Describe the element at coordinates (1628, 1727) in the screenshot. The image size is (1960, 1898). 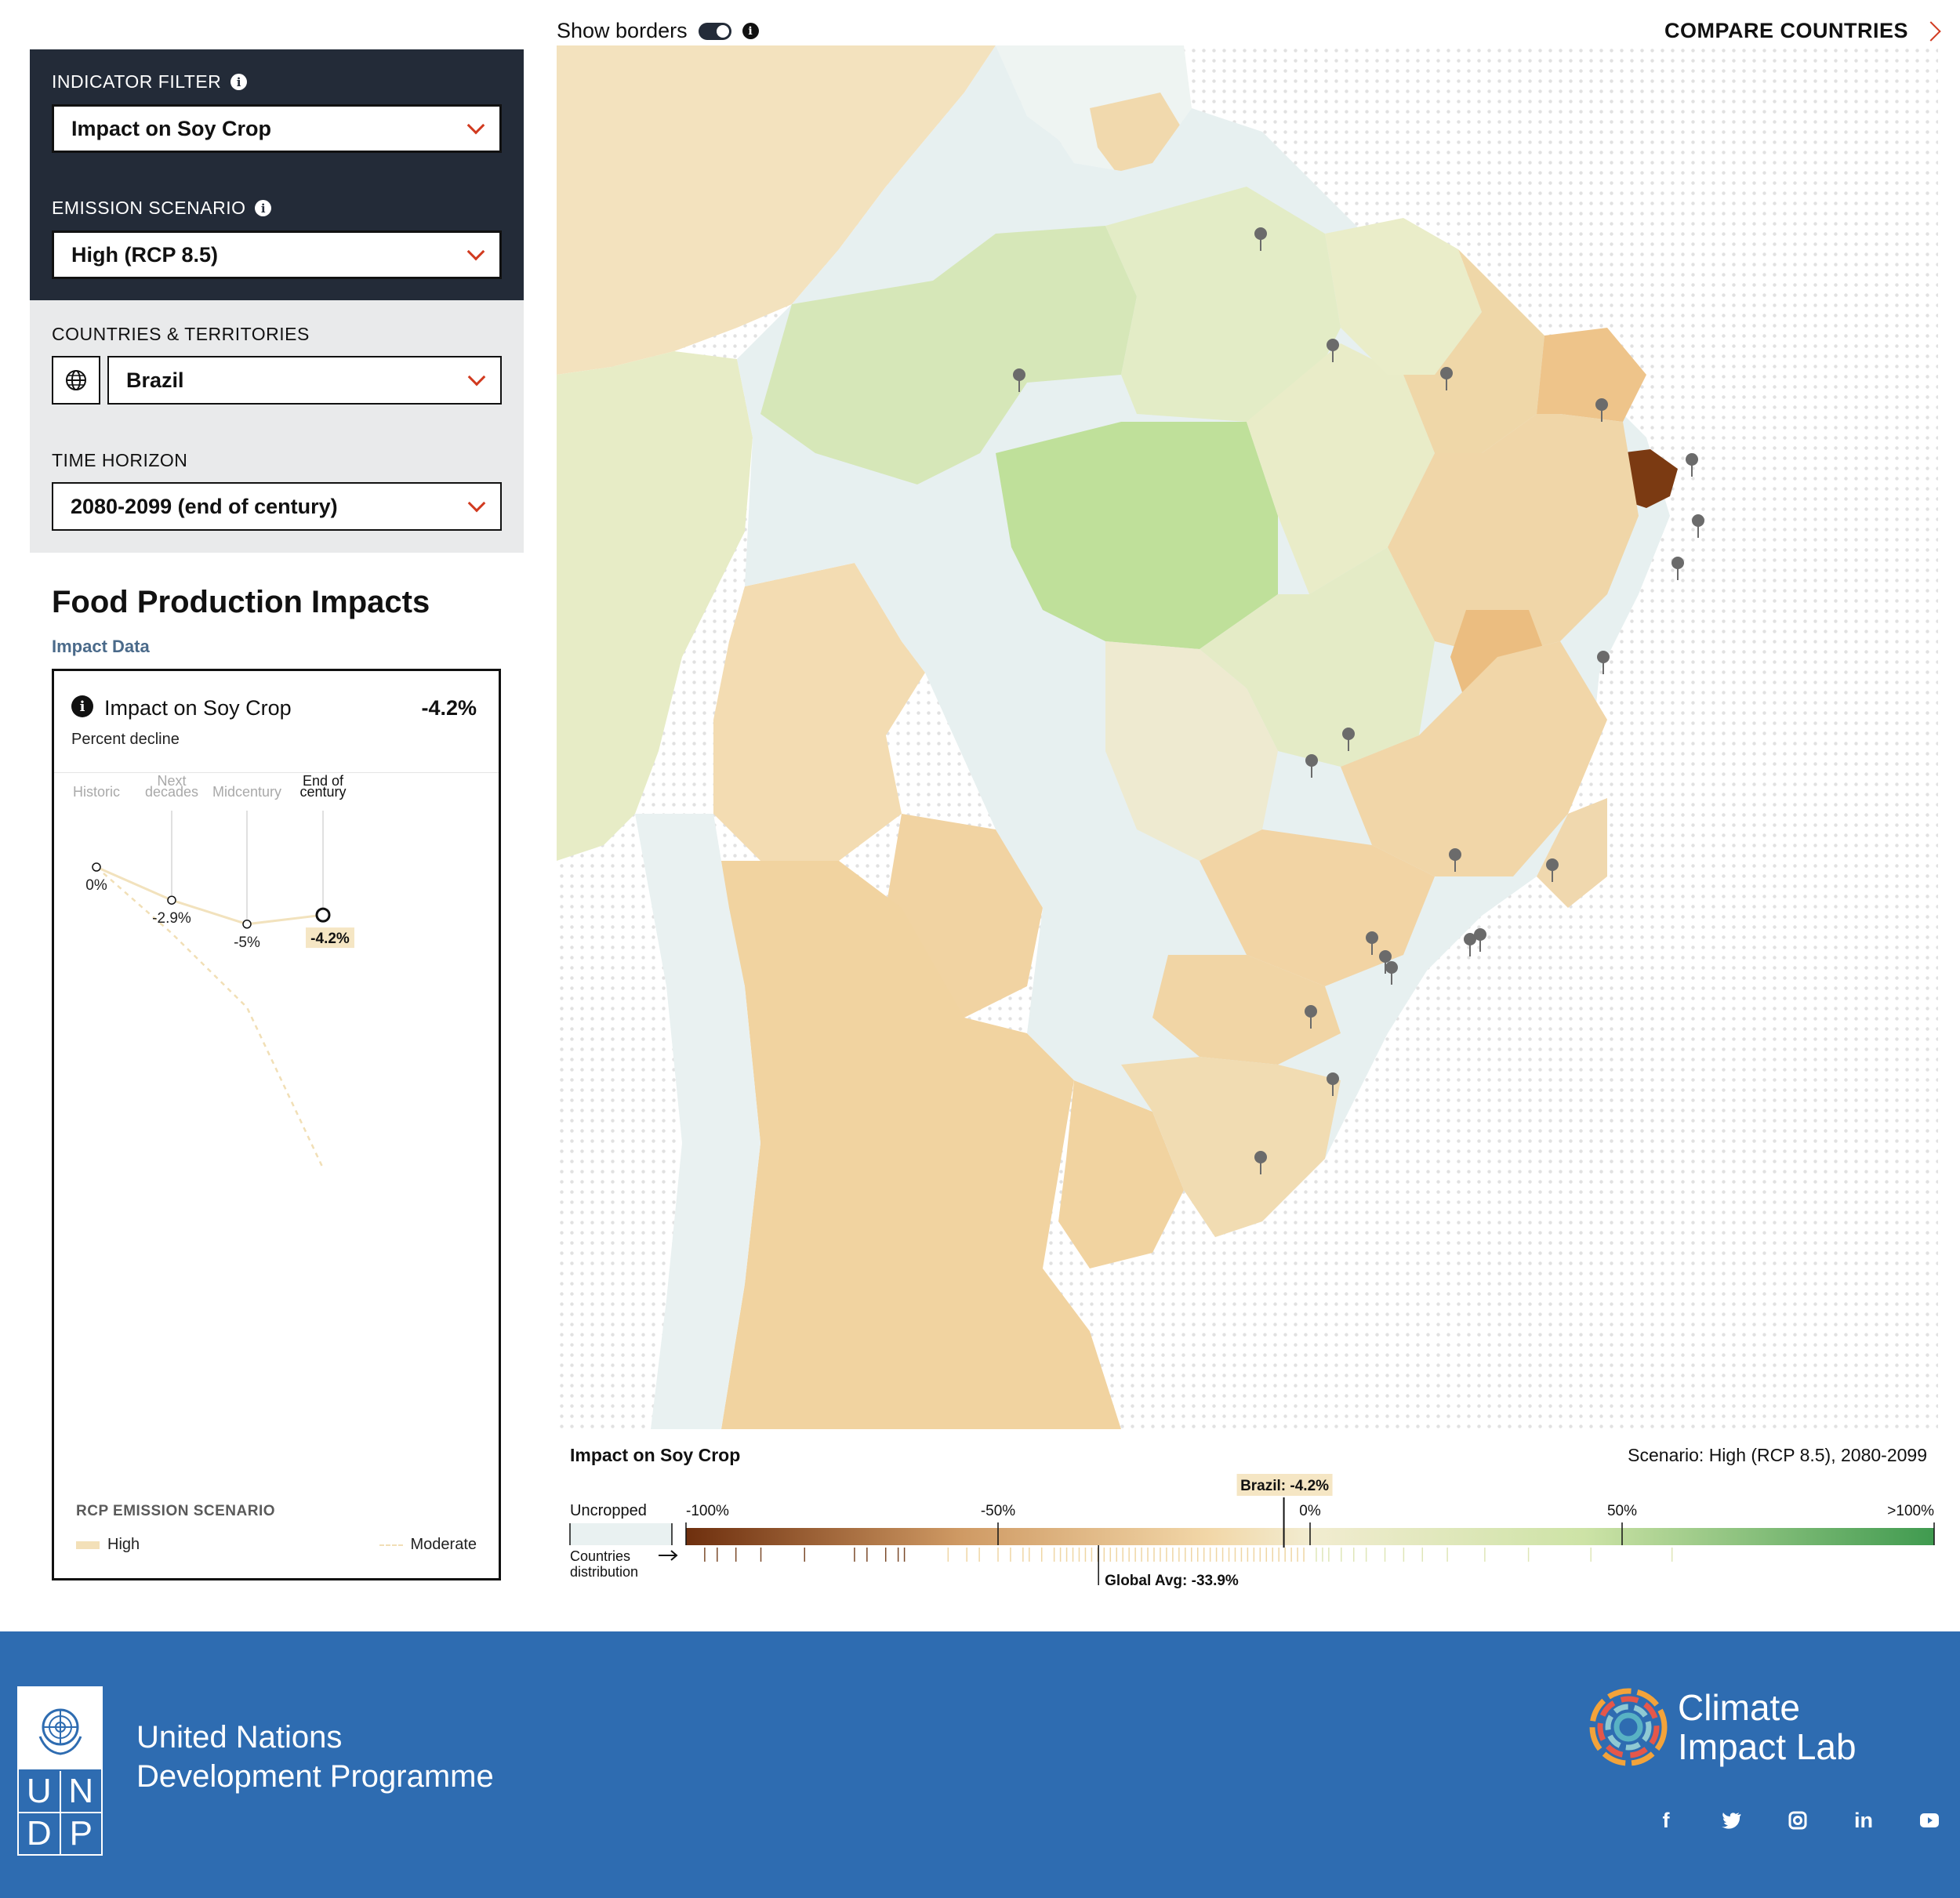
I see `climate-impact-lab-logo-icon` at that location.